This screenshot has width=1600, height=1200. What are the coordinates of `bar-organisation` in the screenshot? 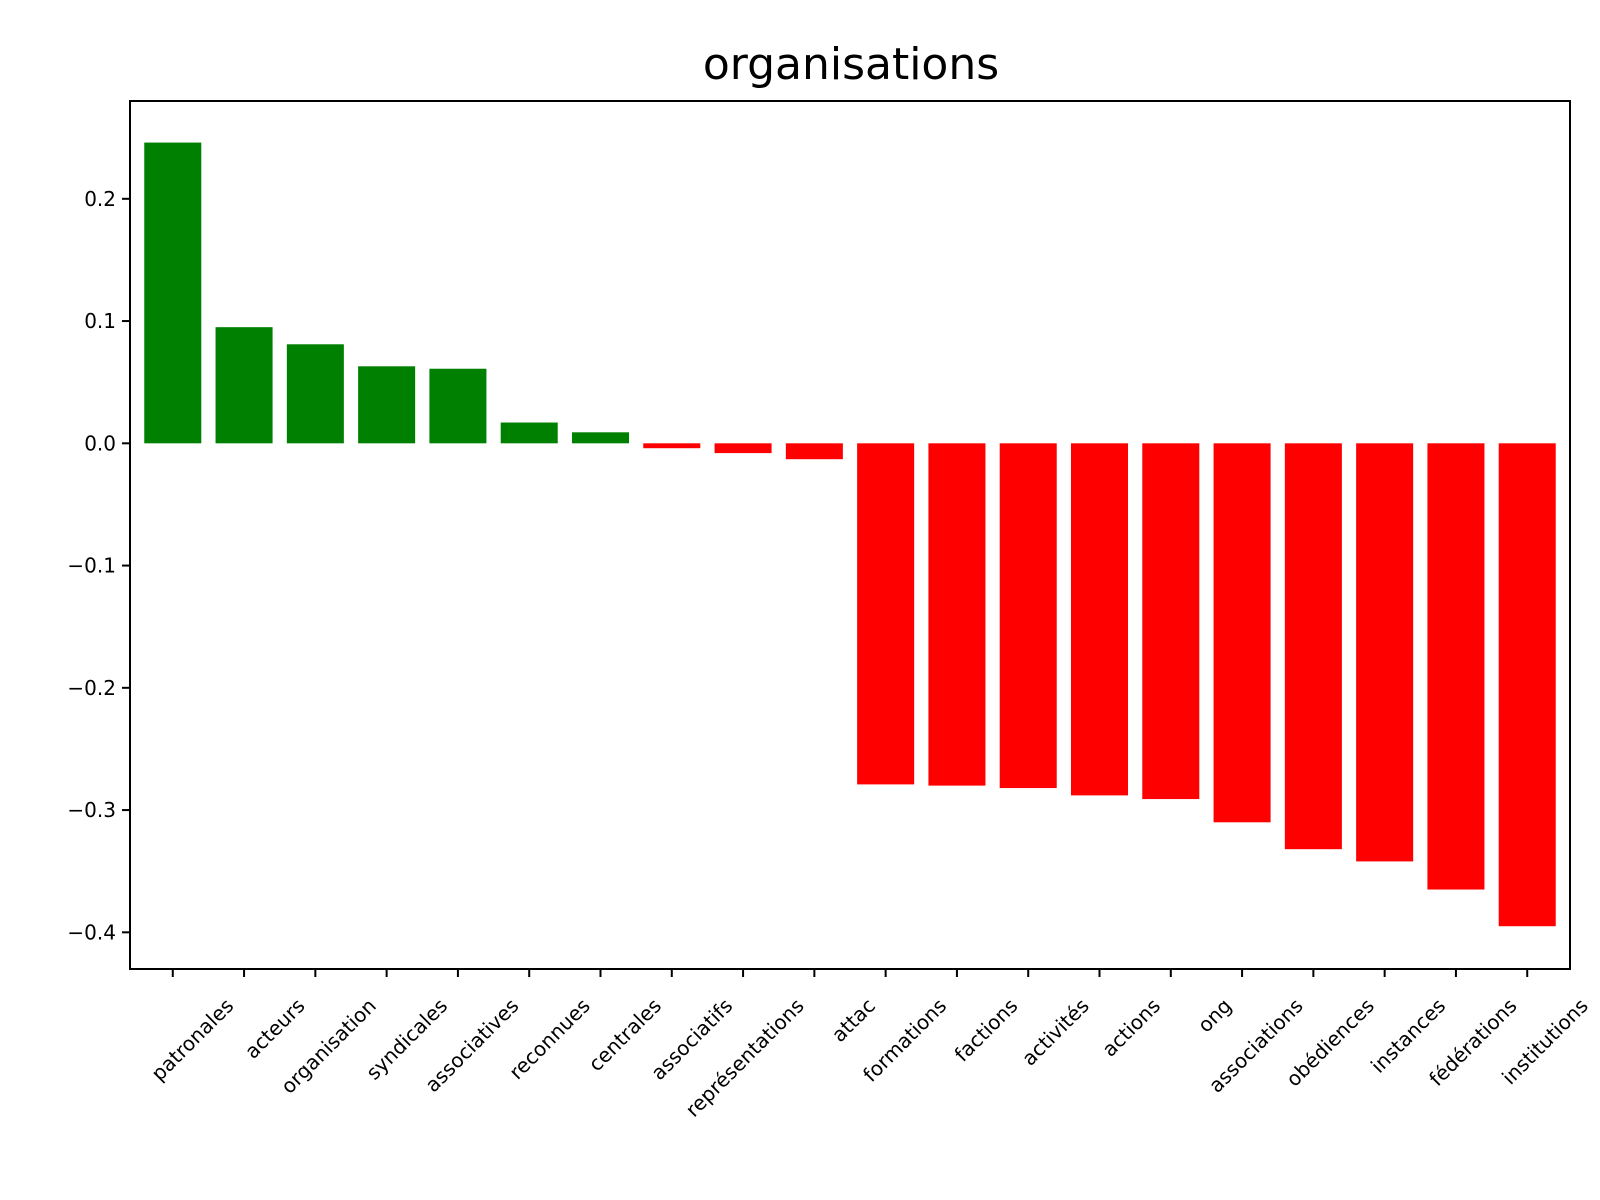 It's located at (315, 394).